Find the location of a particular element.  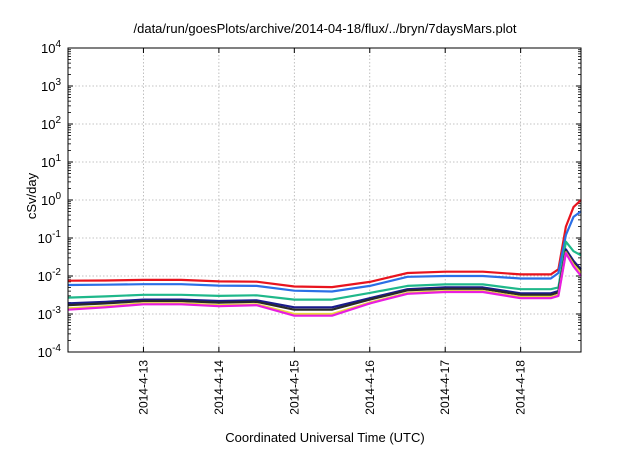

y-tick-exponent: 2 is located at coordinates (58, 120).